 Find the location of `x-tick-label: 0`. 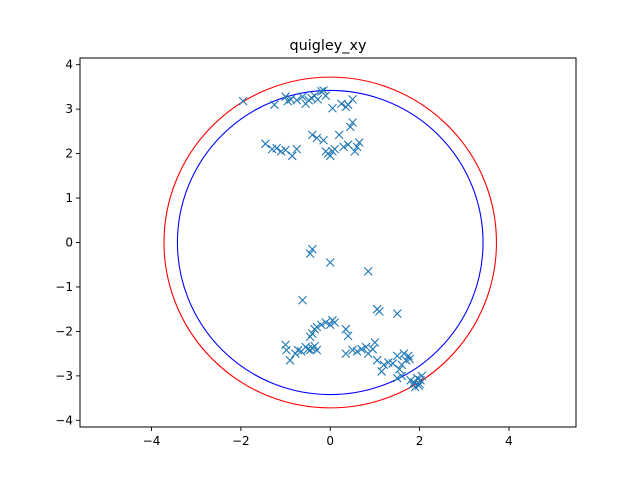

x-tick-label: 0 is located at coordinates (330, 441).